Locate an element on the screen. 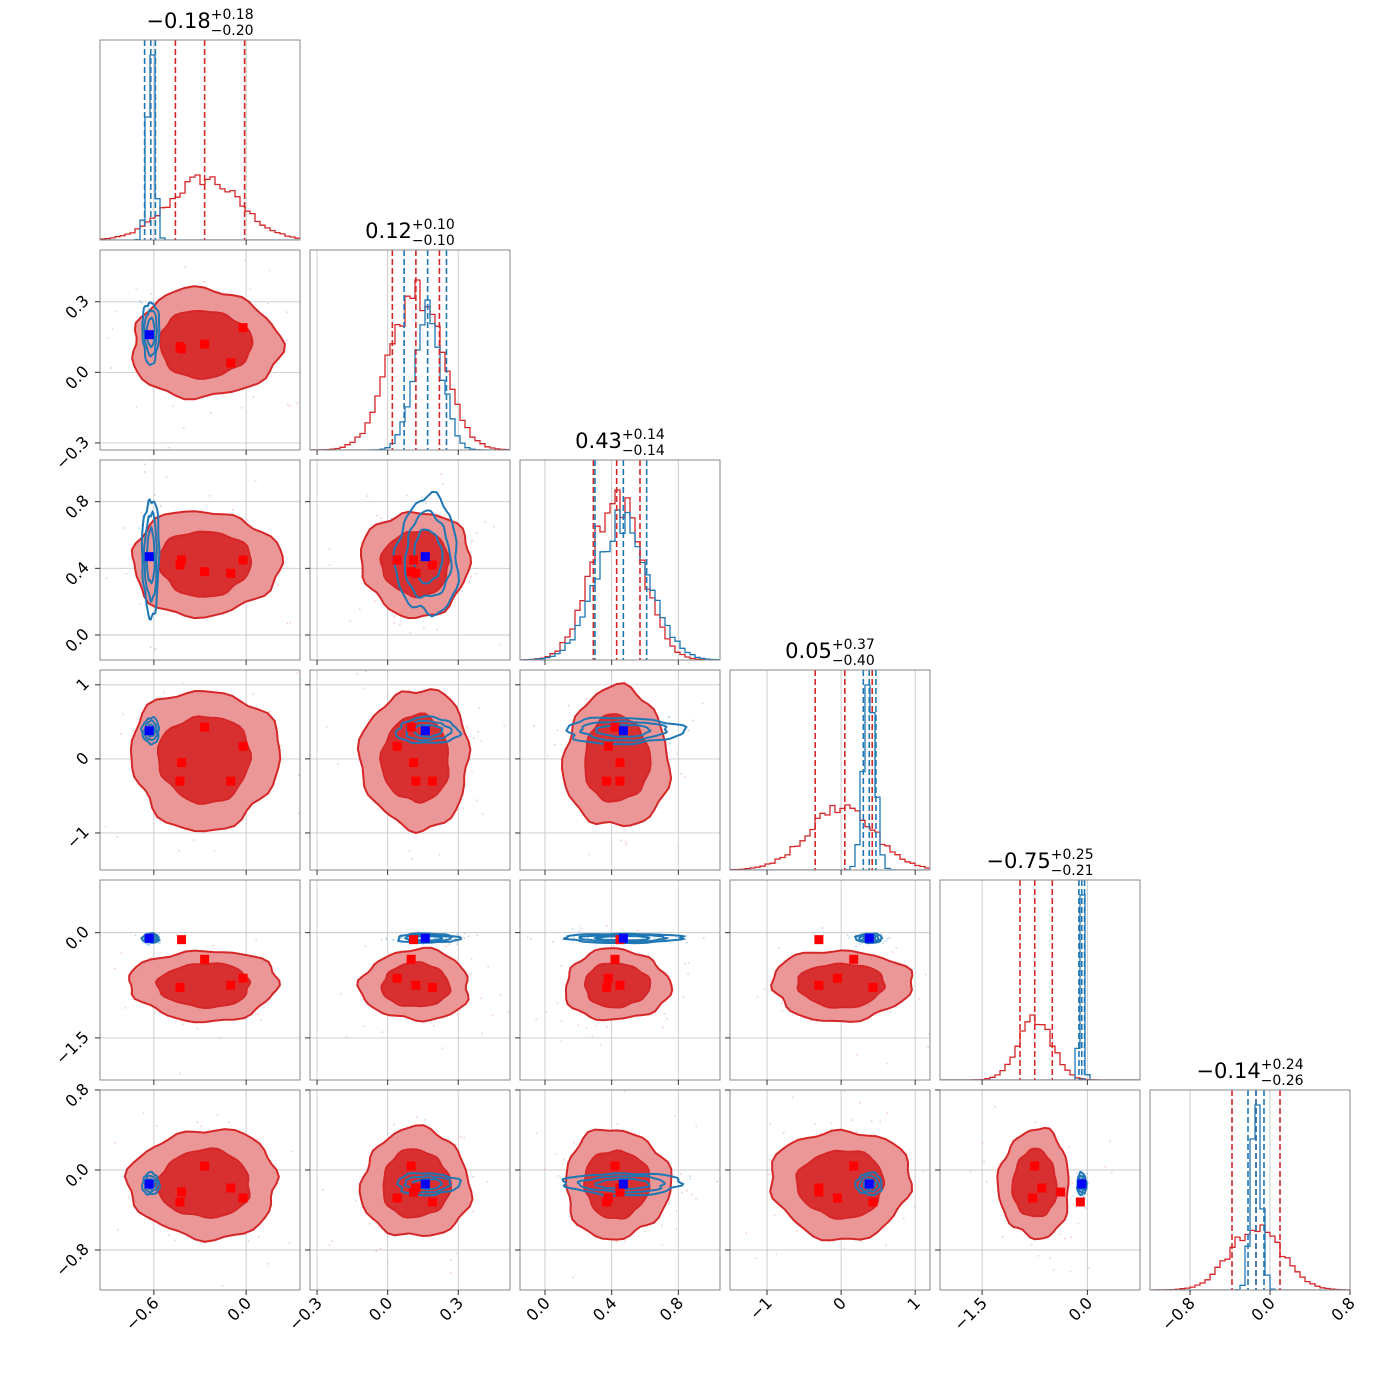 The height and width of the screenshot is (1390, 1390). y-tick-label: 0.8 is located at coordinates (76, 506).